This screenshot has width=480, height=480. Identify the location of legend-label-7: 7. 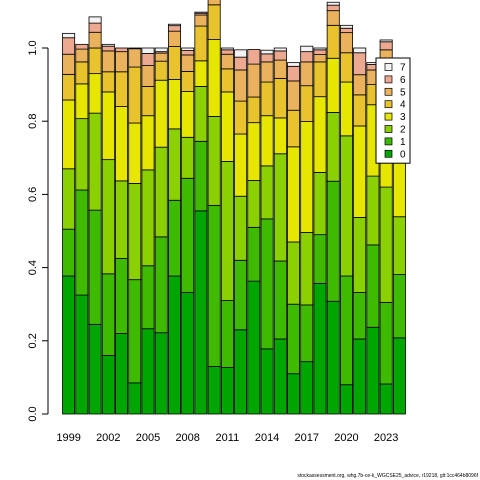
(403, 68).